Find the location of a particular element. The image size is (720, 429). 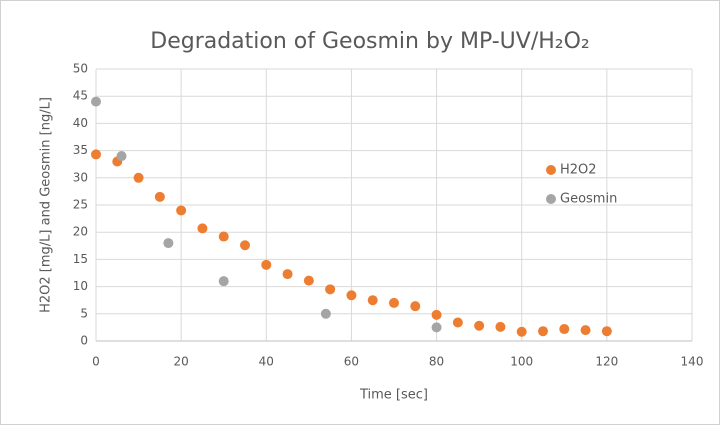

y-tick-label: 0 is located at coordinates (84, 341).